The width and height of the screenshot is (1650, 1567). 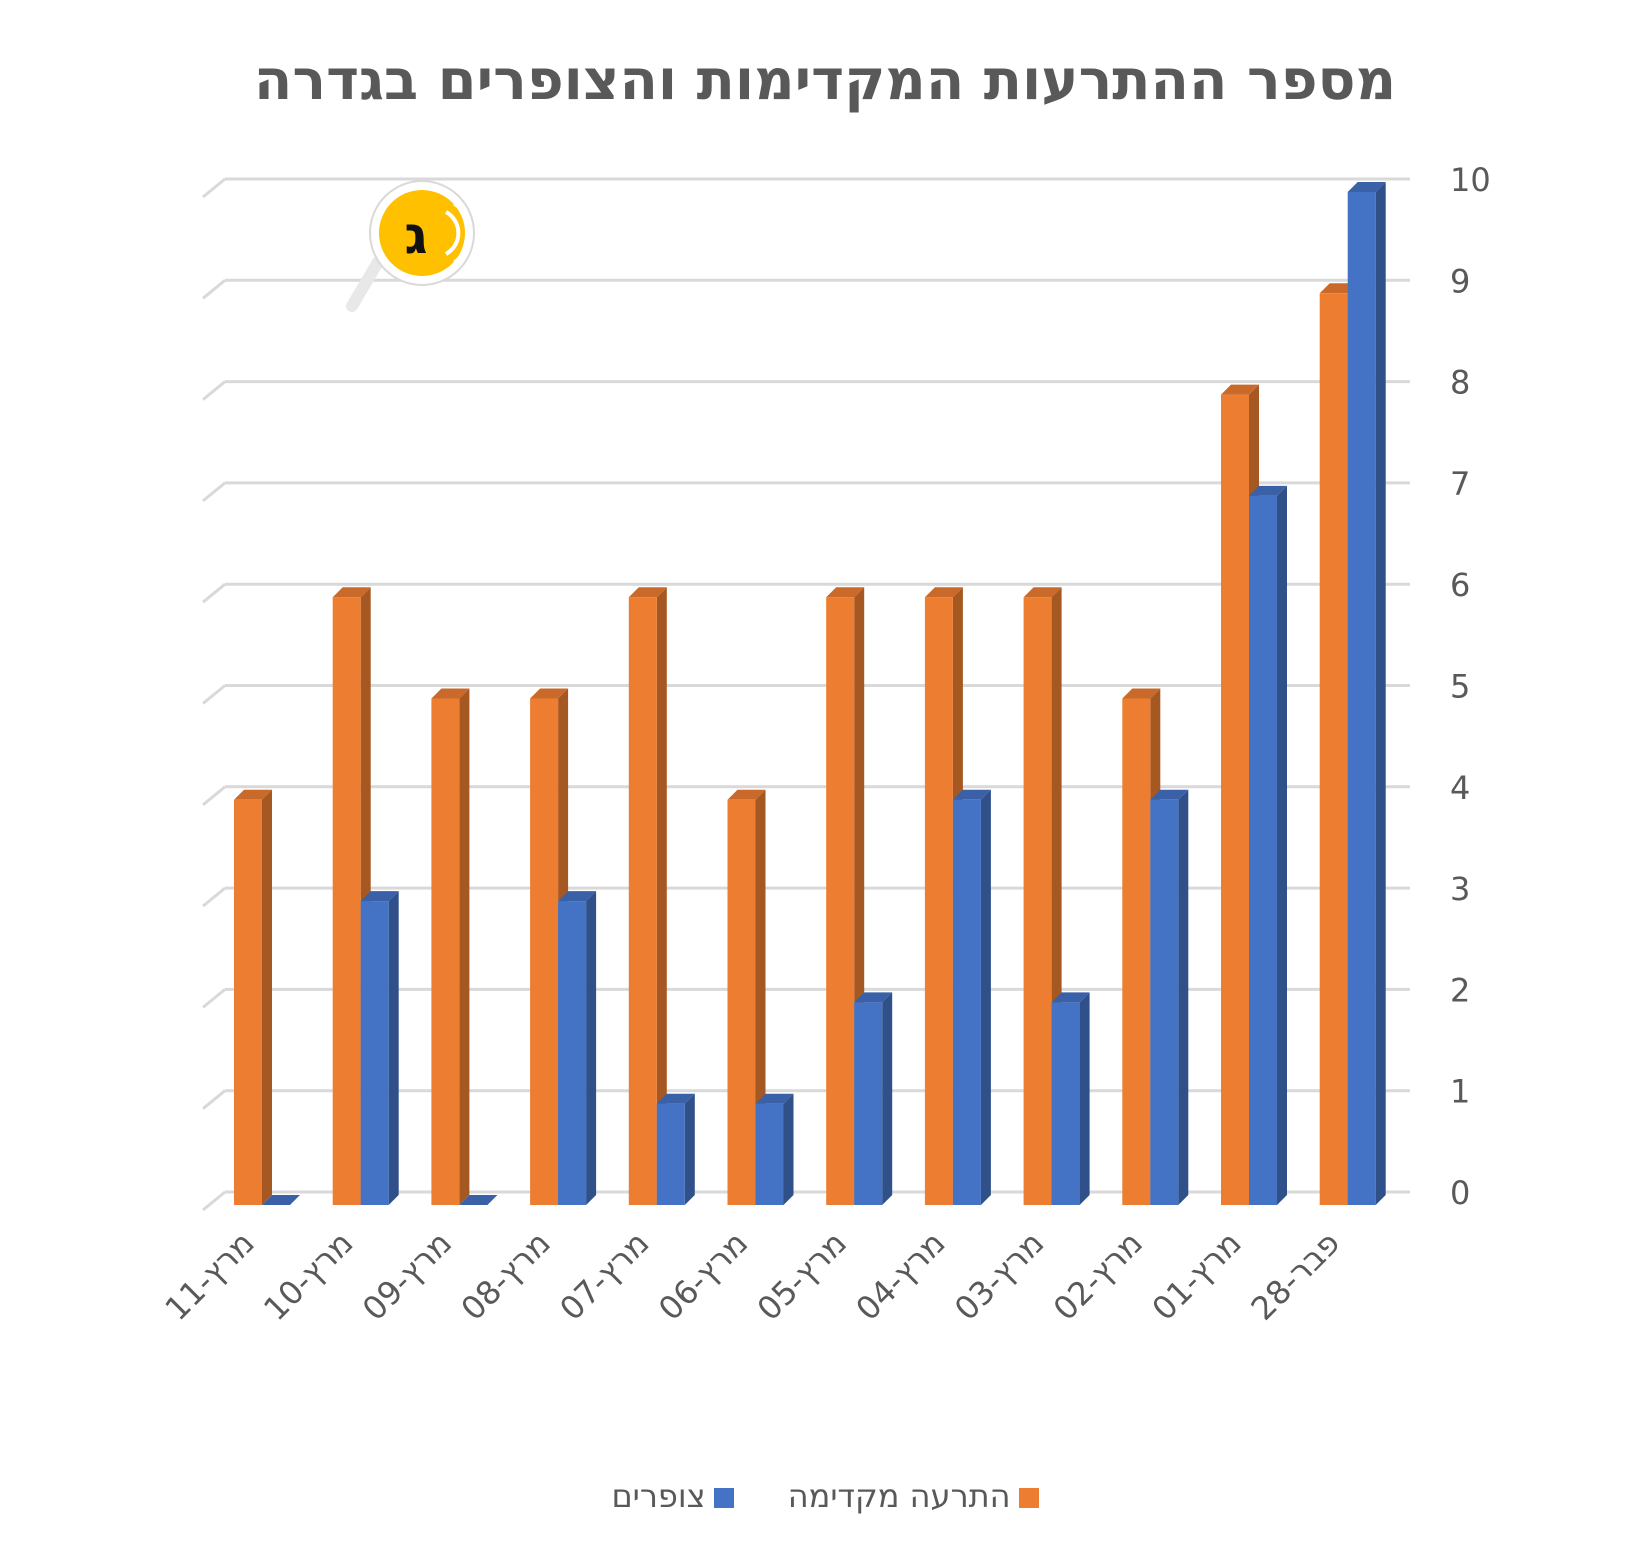 What do you see at coordinates (802, 1276) in the screenshot?
I see `x-tick-label: 05-מרץ` at bounding box center [802, 1276].